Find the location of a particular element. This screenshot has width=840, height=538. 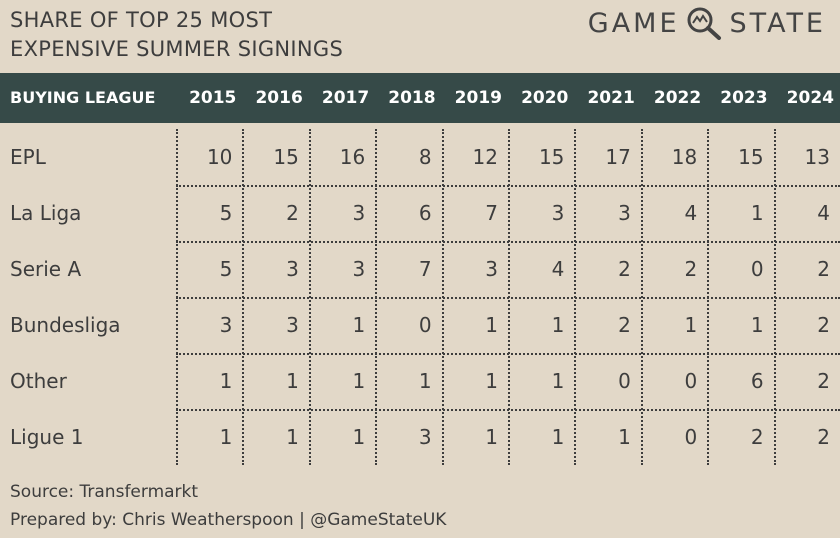

row-label: Ligue 1 is located at coordinates (47, 437).